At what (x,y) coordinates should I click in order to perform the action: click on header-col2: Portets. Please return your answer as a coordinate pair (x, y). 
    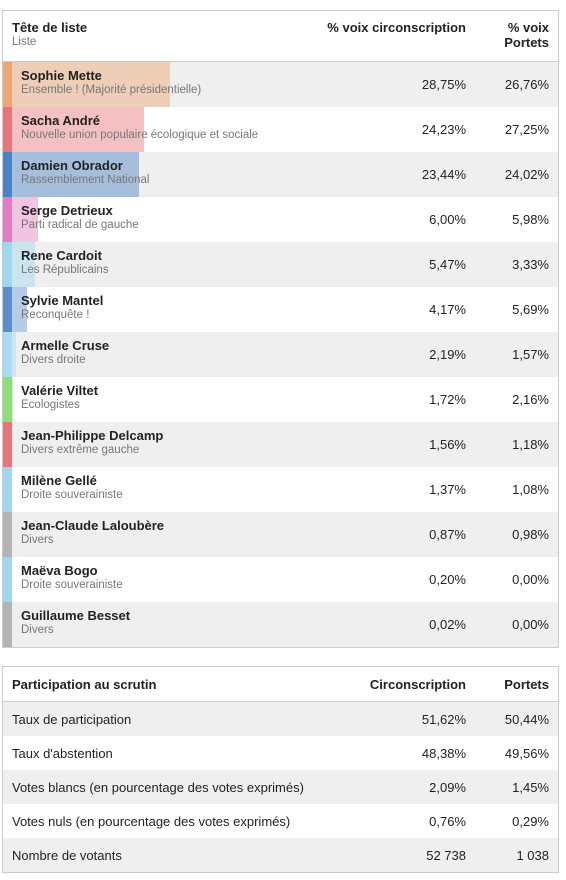
    Looking at the image, I should click on (526, 684).